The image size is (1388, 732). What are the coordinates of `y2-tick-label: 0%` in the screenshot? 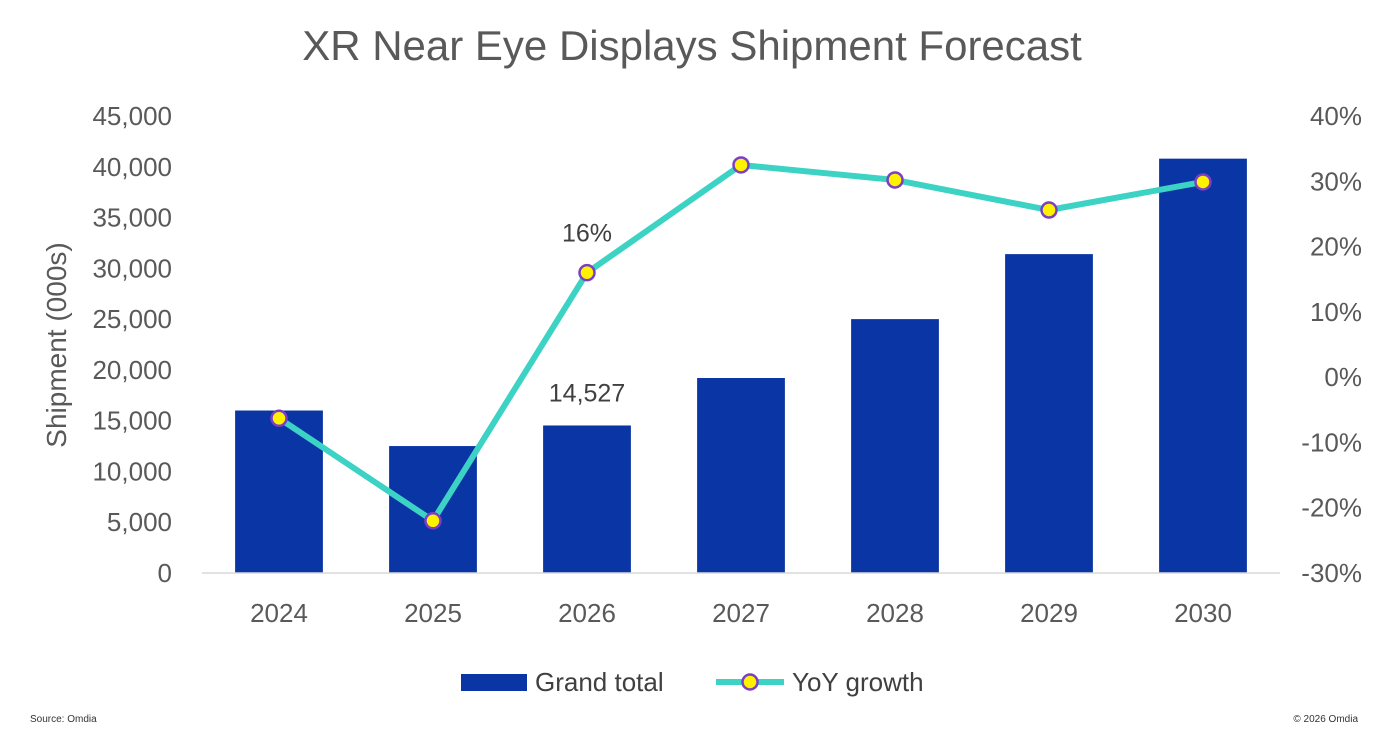 It's located at (1343, 377).